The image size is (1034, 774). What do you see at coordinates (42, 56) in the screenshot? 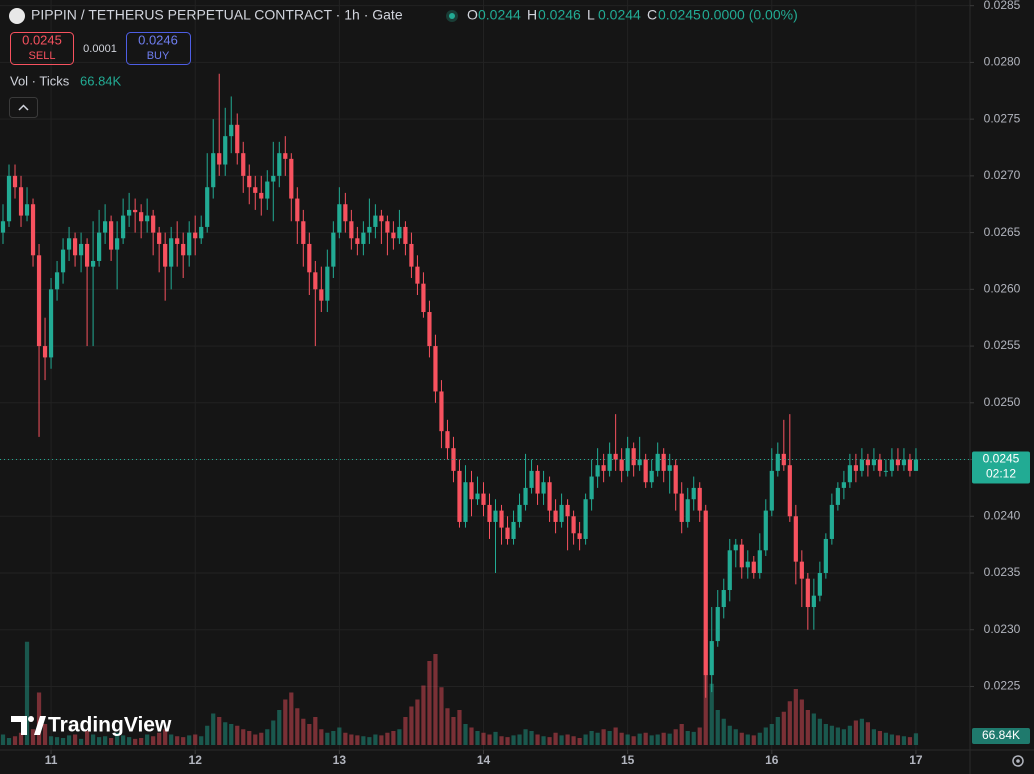
I see `sell-label: SELL` at bounding box center [42, 56].